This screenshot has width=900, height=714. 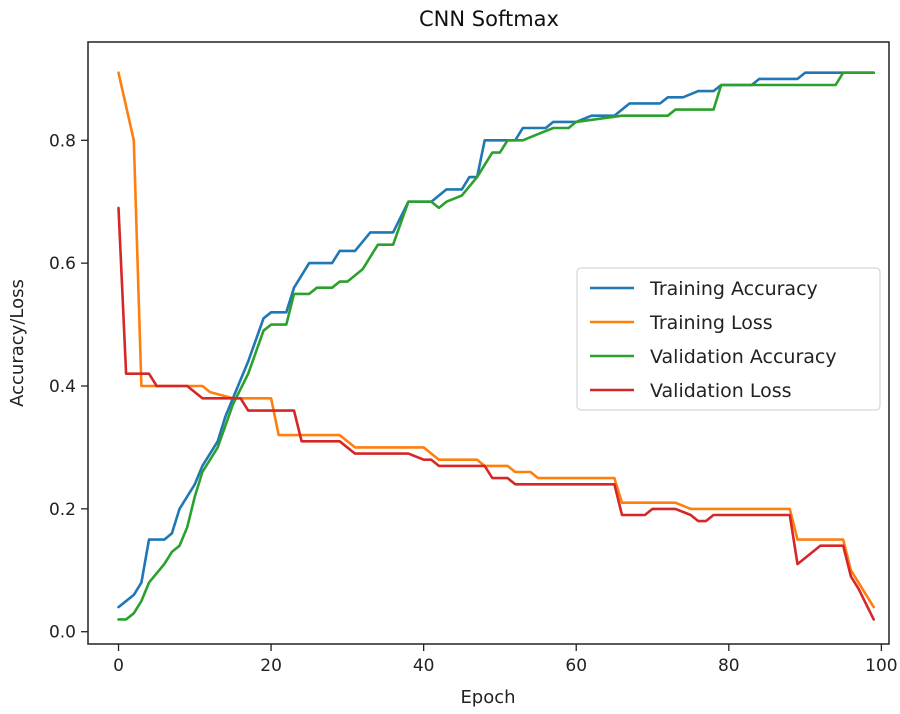 I want to click on y-tick-label: 0.4, so click(x=62, y=387).